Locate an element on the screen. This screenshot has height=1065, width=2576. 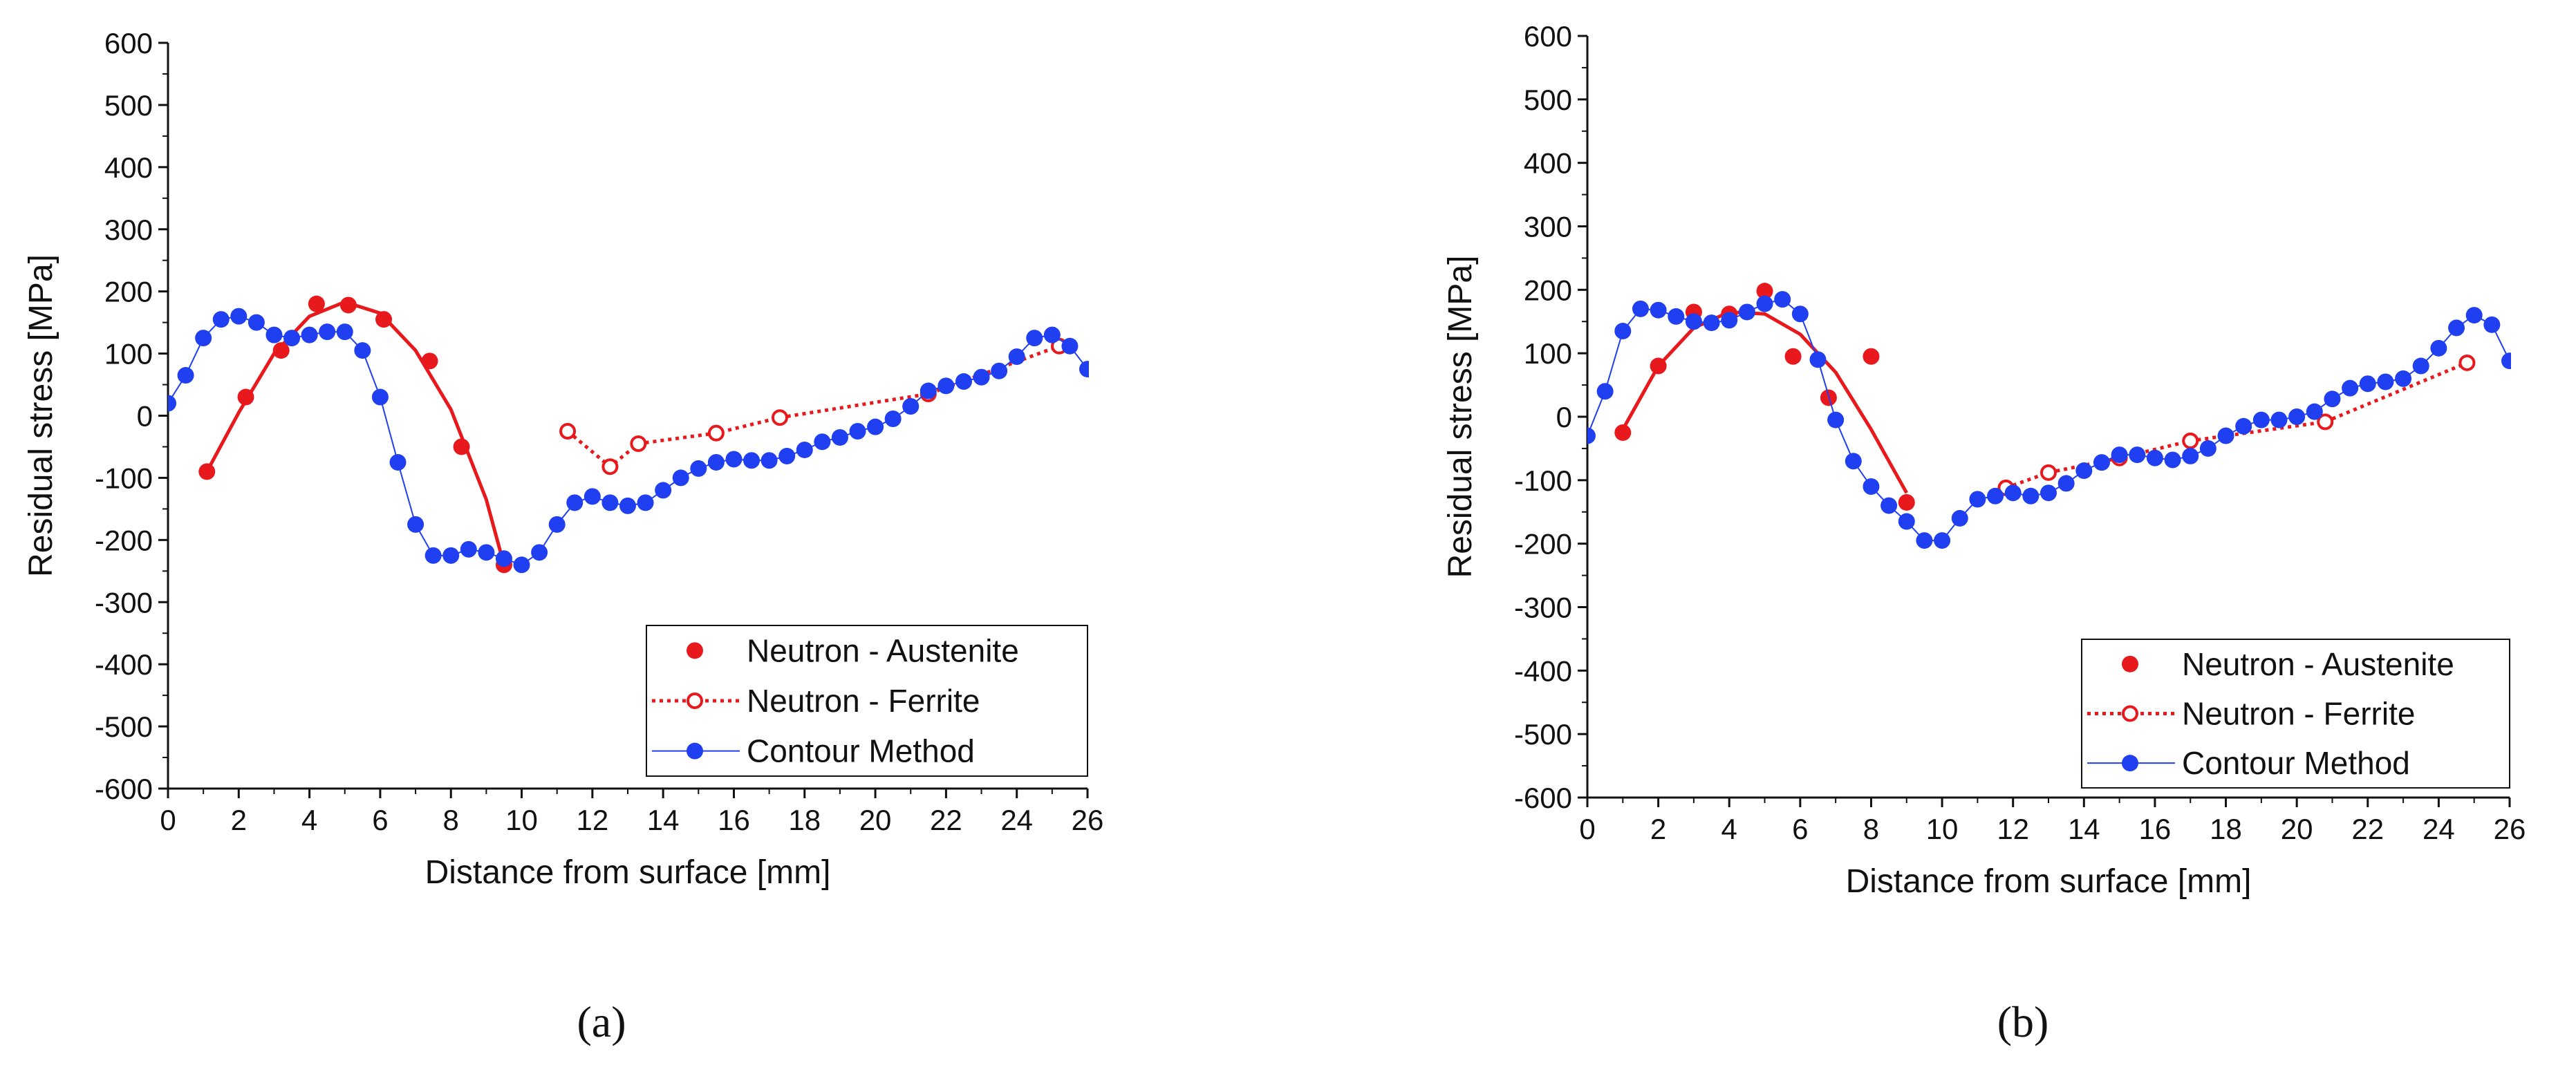
y-tick-label: 600 is located at coordinates (128, 43).